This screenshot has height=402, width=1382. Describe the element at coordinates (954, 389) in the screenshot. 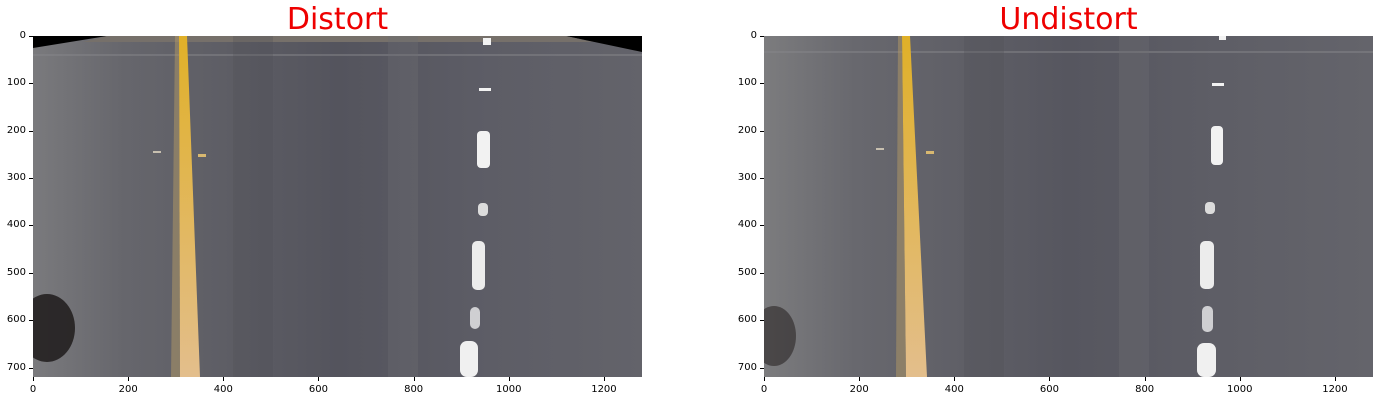

I see `undistort-xtick-label: 400` at that location.